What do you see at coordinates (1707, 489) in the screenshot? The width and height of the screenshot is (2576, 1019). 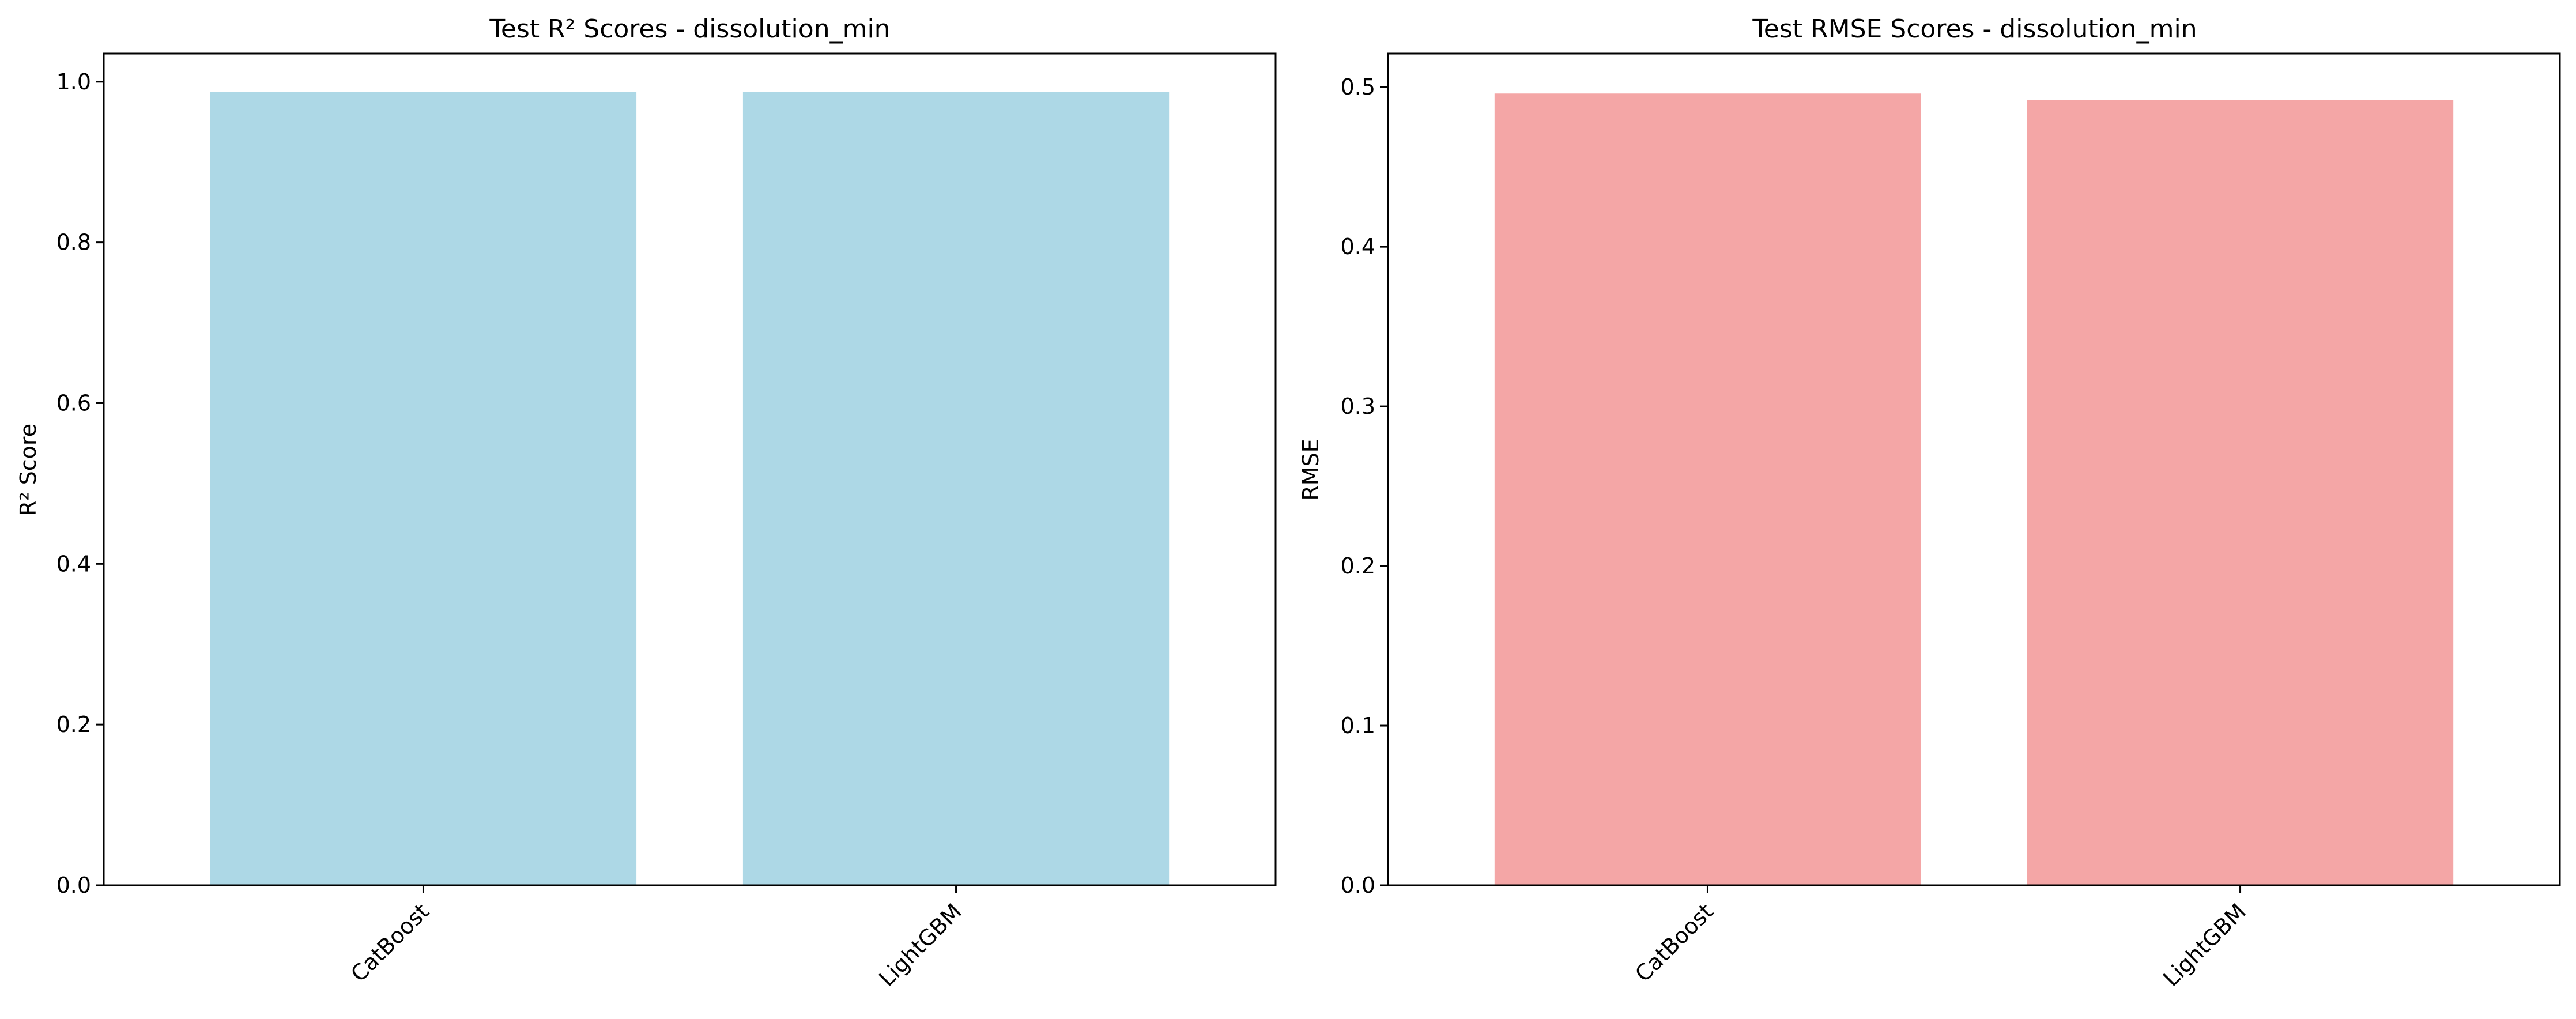 I see `rmse-bar-catboost` at bounding box center [1707, 489].